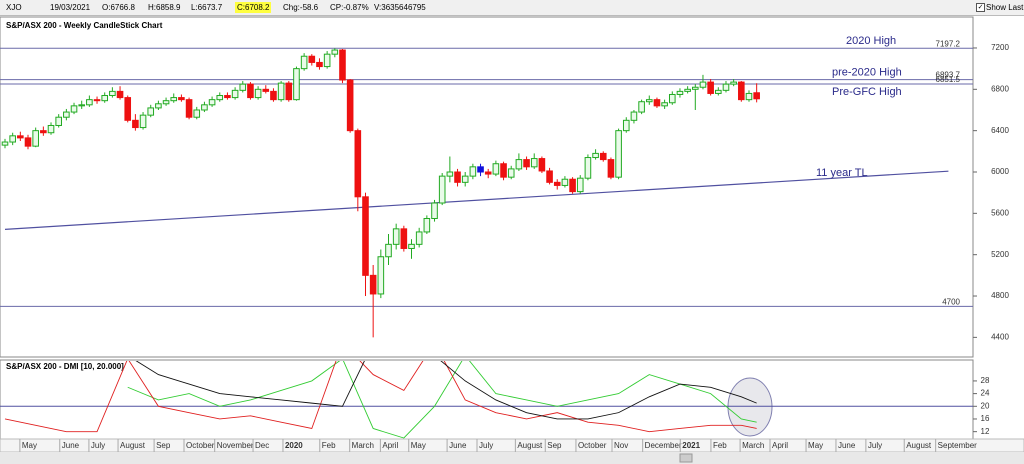  Describe the element at coordinates (476, 200) in the screenshot. I see `trend-line` at that location.